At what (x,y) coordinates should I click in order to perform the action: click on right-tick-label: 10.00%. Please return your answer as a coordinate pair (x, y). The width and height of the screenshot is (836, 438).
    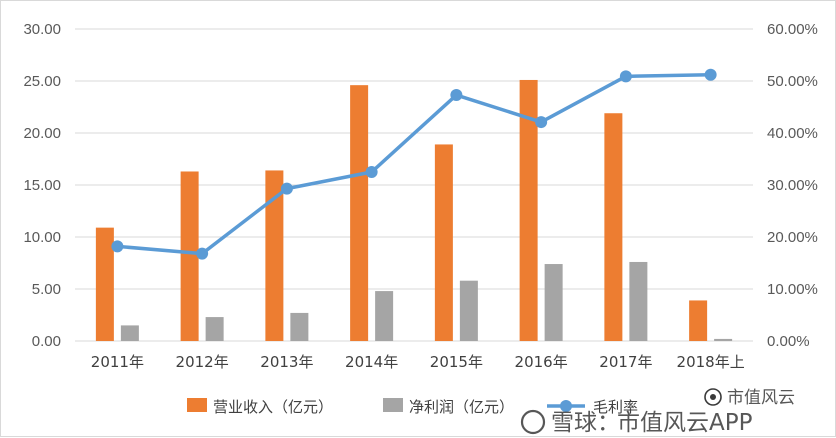
    Looking at the image, I should click on (792, 289).